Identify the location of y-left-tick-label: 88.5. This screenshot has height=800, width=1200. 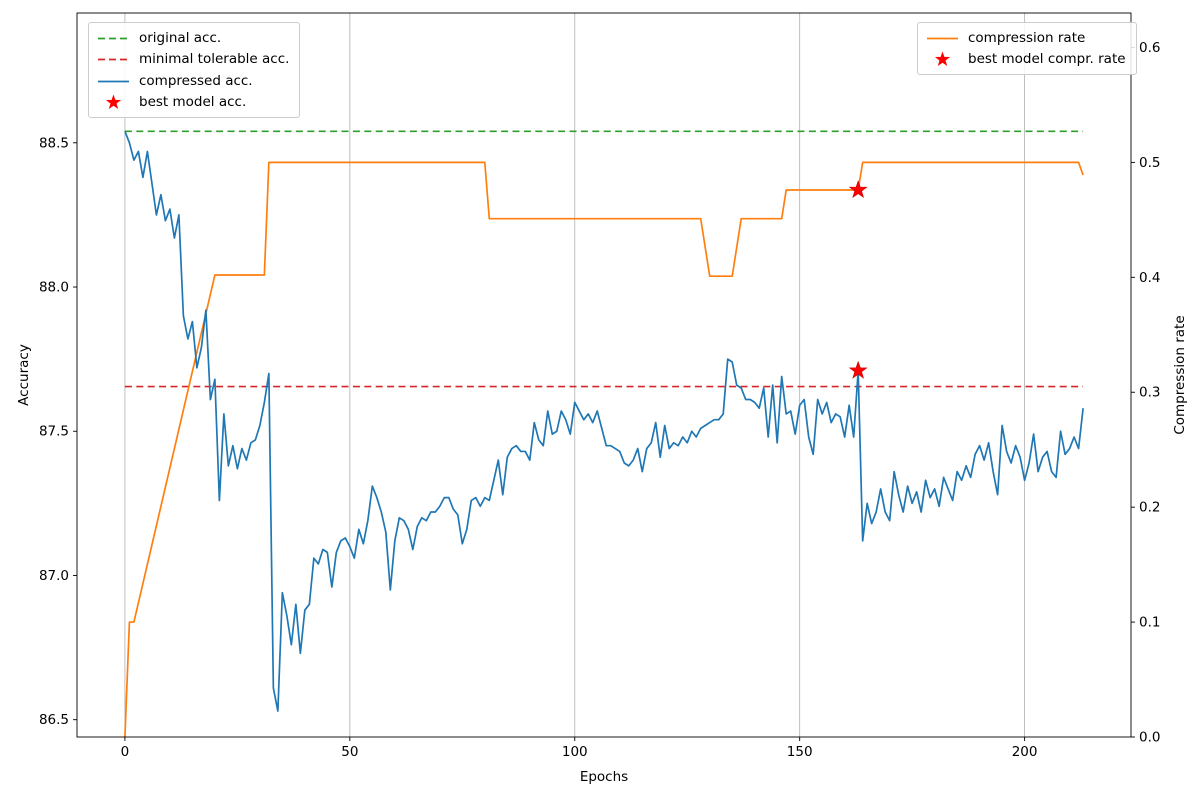
(54, 143).